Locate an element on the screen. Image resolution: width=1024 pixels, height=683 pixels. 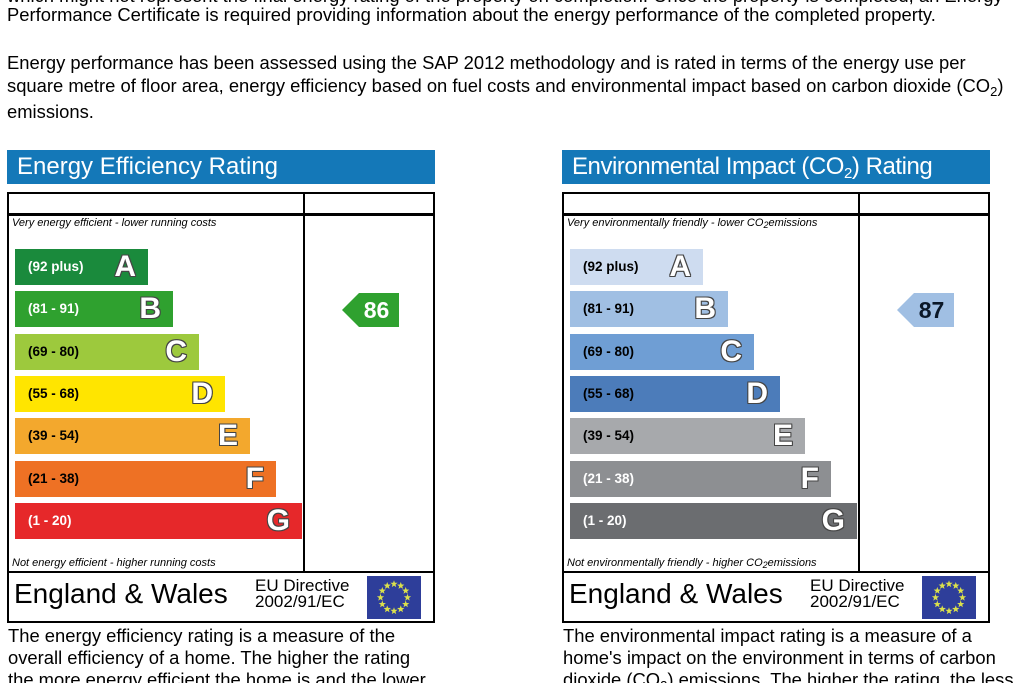
svg-text: 86 is located at coordinates (377, 310).